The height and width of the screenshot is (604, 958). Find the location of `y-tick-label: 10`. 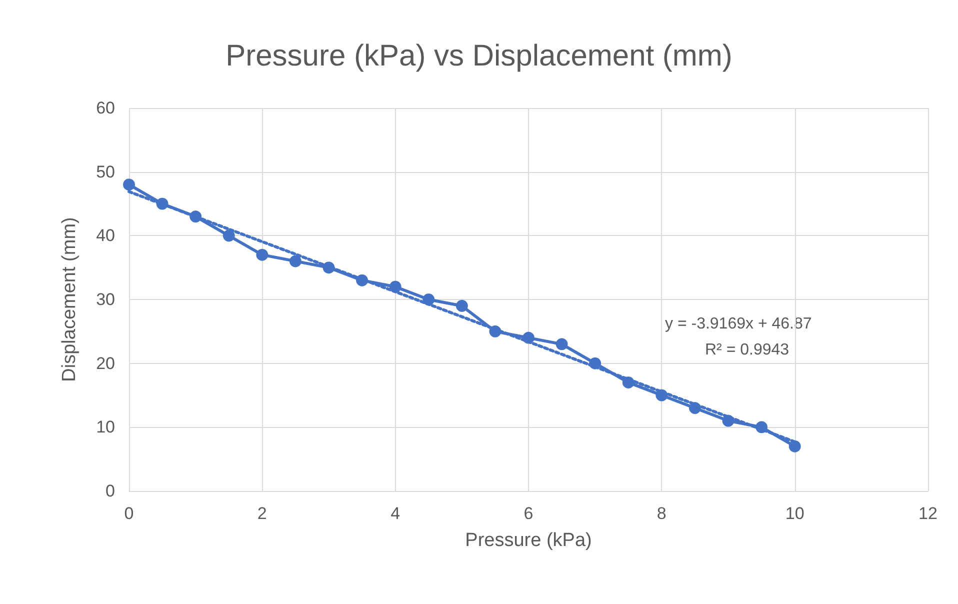

y-tick-label: 10 is located at coordinates (105, 427).